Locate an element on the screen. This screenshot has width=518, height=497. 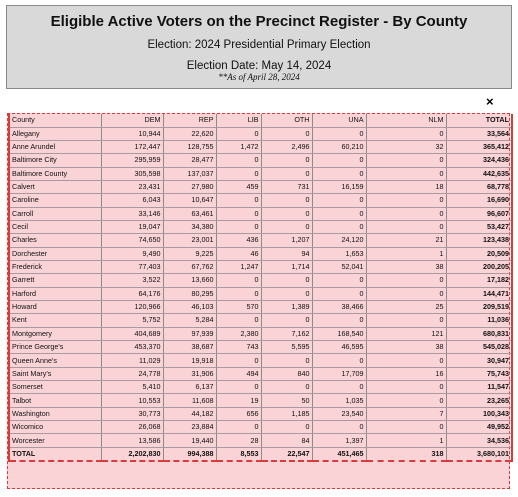
value-cell: 404,689 is located at coordinates (132, 334).